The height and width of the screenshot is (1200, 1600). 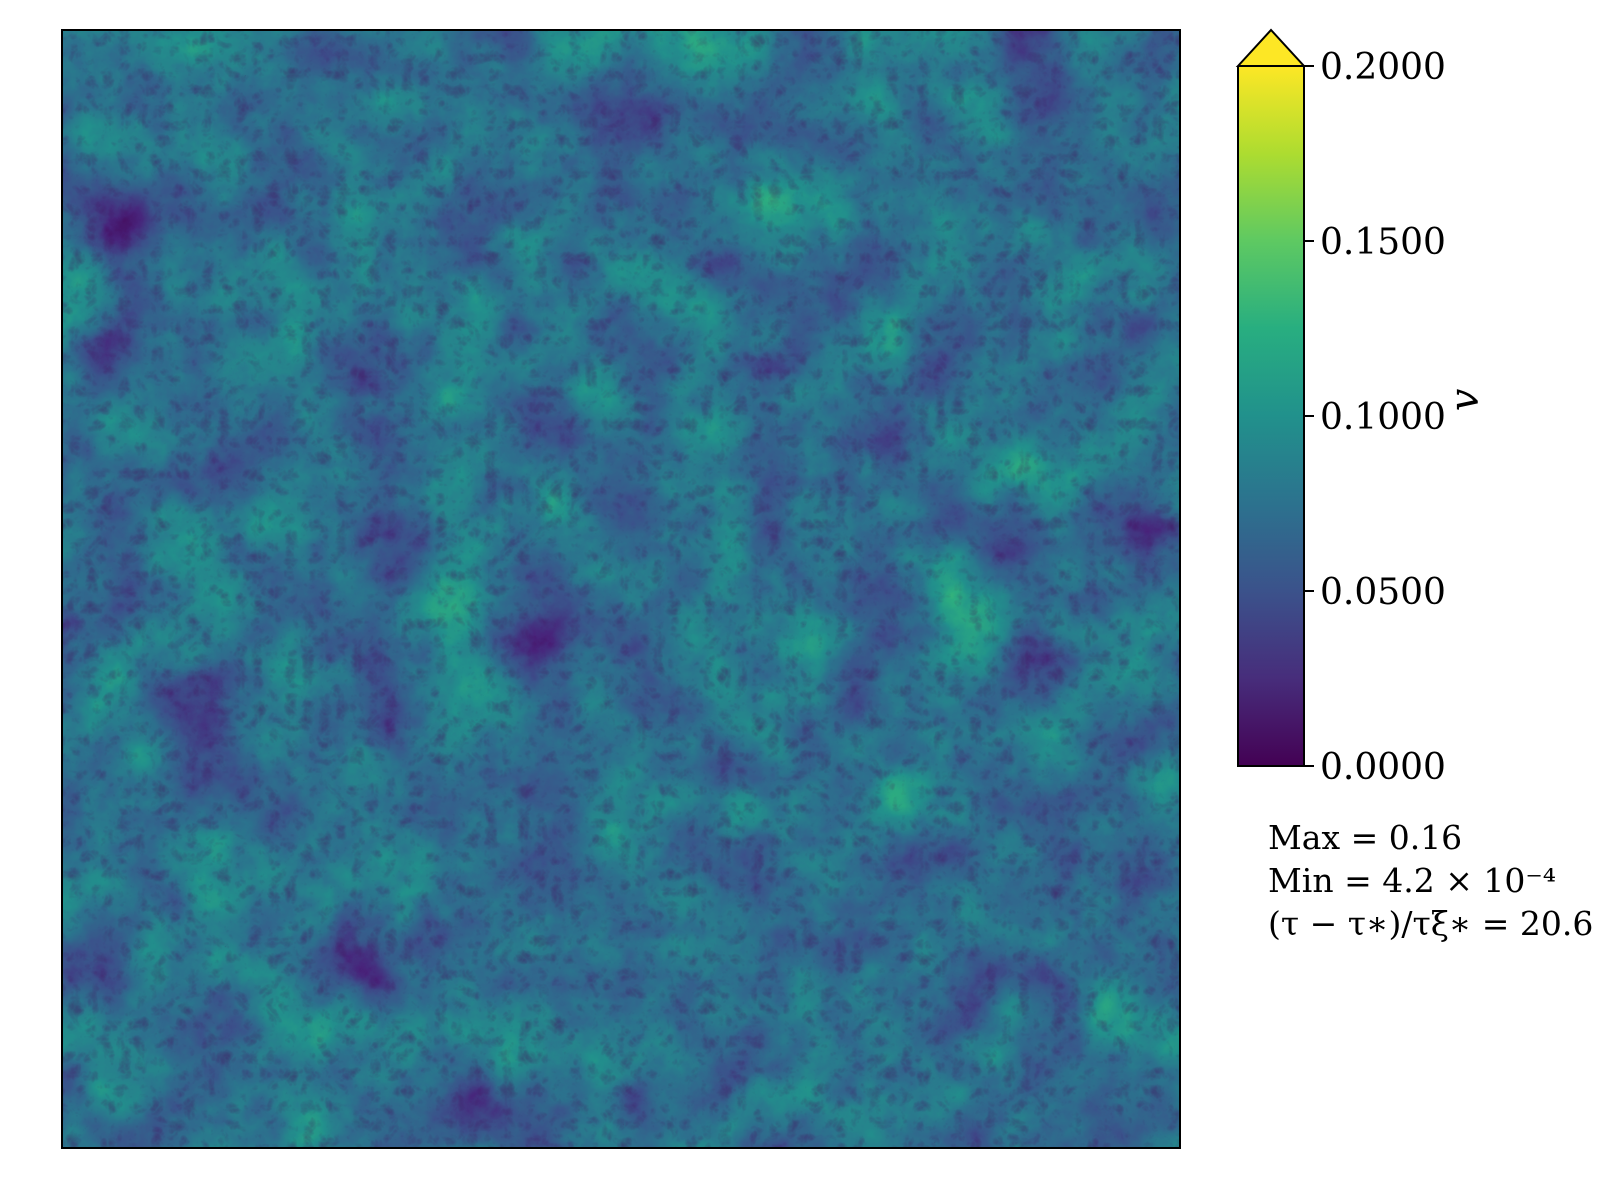 I want to click on colorbar-tick-label: 0.1000, so click(x=1383, y=417).